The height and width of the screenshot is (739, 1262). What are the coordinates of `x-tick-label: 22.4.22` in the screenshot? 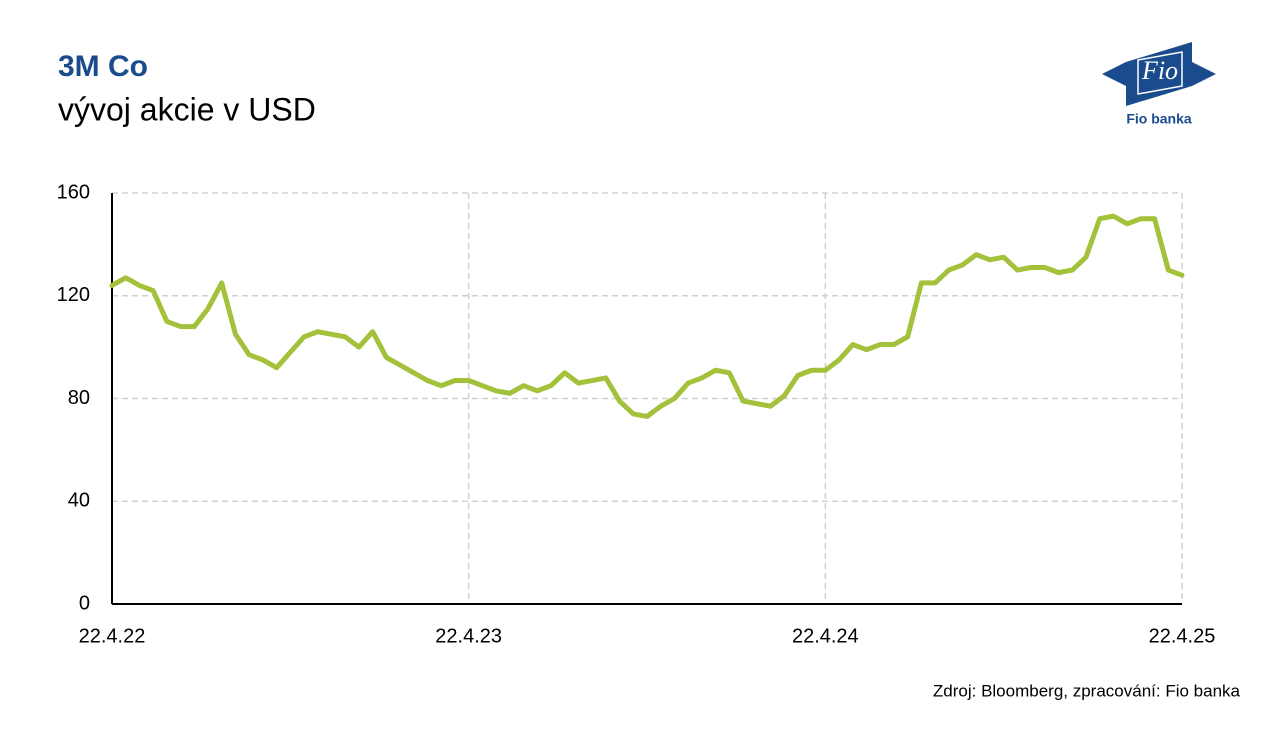 It's located at (112, 636).